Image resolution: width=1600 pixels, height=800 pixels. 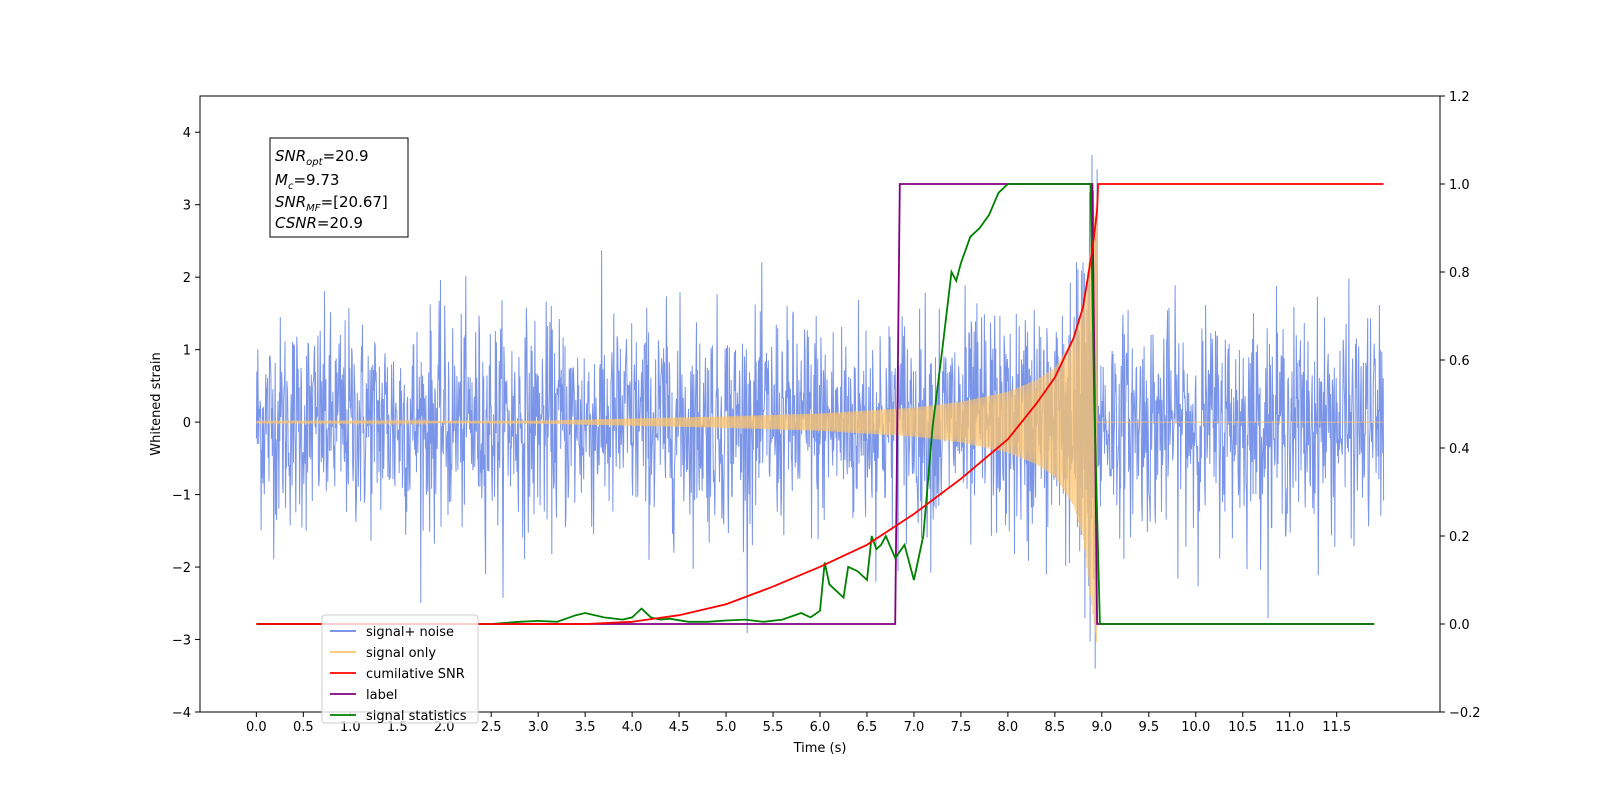 What do you see at coordinates (632, 727) in the screenshot?
I see `x-tick-label: 4.0` at bounding box center [632, 727].